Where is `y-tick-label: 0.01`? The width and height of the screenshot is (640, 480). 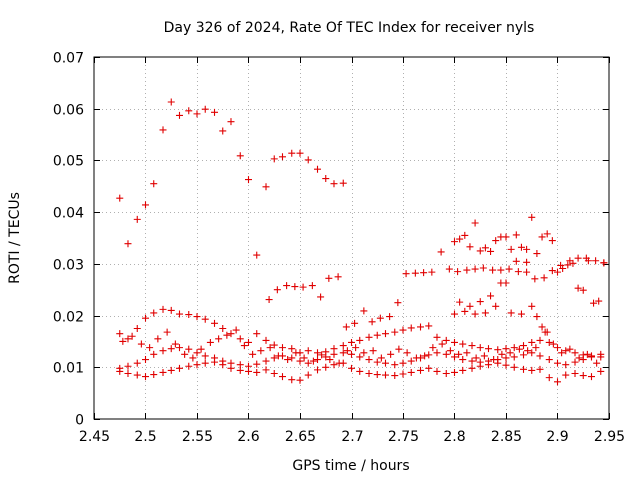 y-tick-label: 0.01 is located at coordinates (68, 369).